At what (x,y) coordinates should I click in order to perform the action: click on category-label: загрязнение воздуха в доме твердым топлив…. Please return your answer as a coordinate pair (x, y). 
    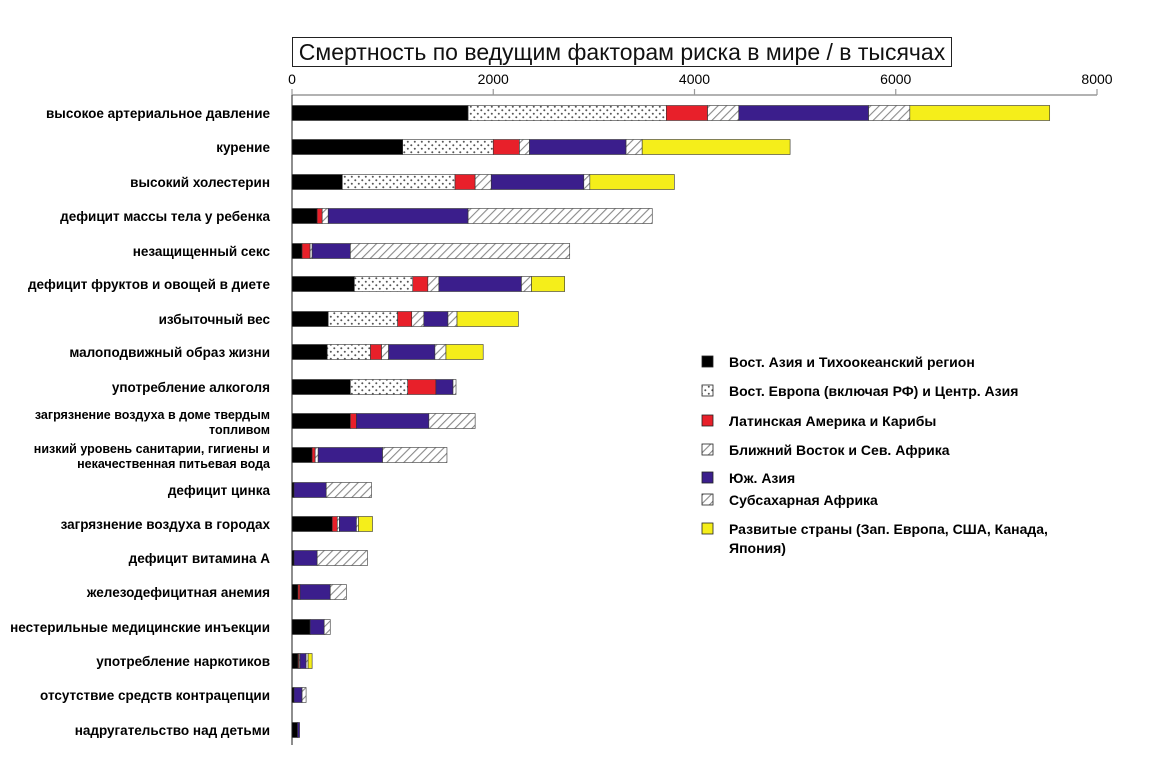
    Looking at the image, I should click on (152, 422).